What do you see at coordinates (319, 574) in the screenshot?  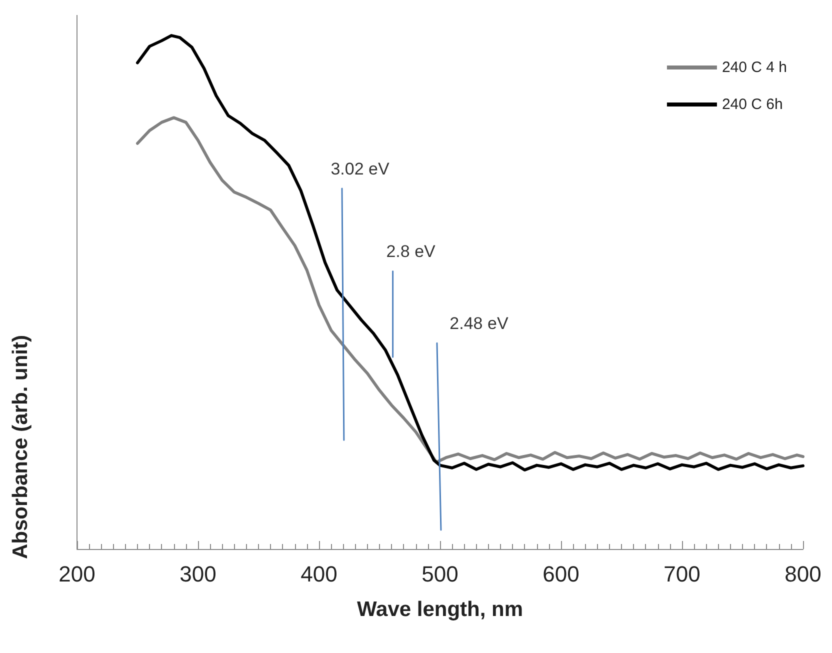 I see `x-tick-label: 400` at bounding box center [319, 574].